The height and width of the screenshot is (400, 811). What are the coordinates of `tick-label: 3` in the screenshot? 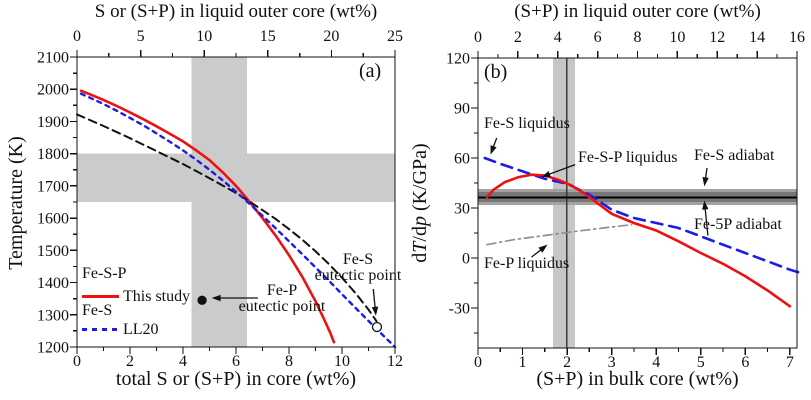 It's located at (612, 362).